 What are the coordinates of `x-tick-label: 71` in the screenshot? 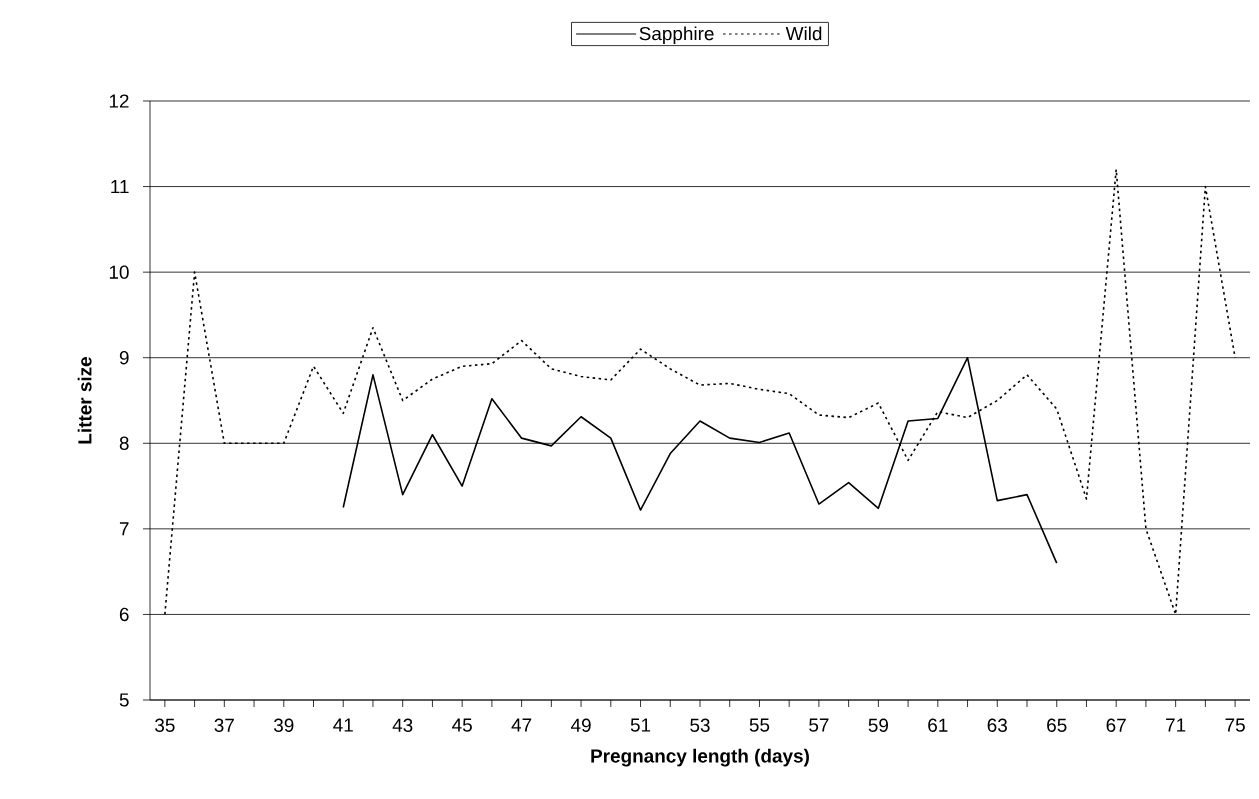 It's located at (1176, 725).